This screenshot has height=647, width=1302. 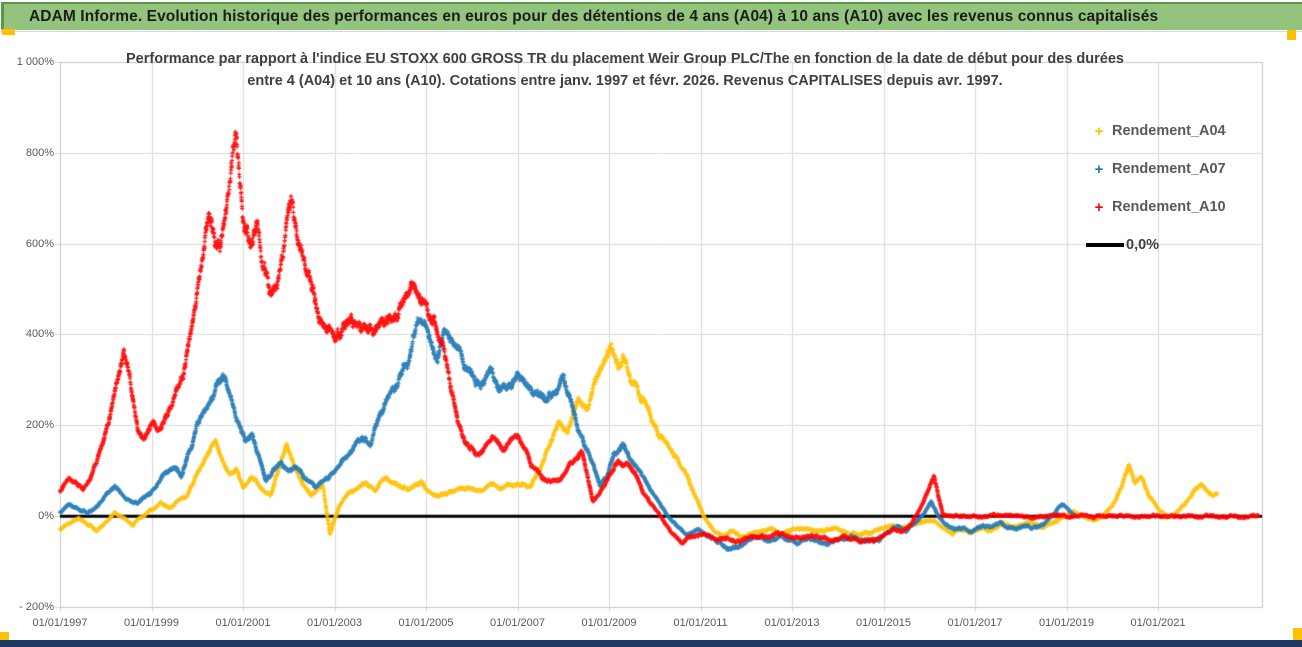 What do you see at coordinates (426, 623) in the screenshot?
I see `x-tick-label: 01/01/2005` at bounding box center [426, 623].